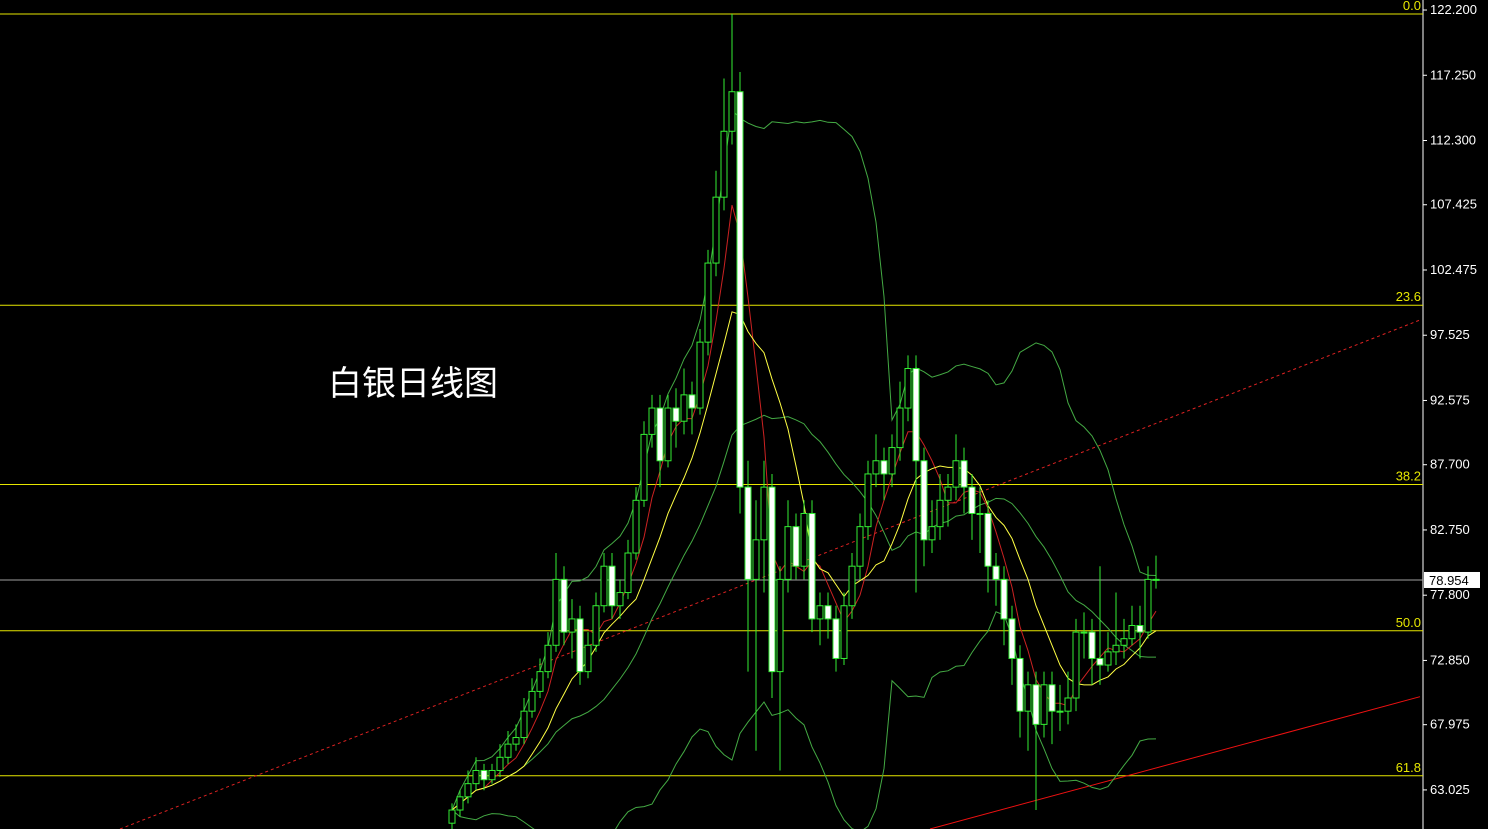  Describe the element at coordinates (1449, 580) in the screenshot. I see `current-price-label: 78.954` at that location.